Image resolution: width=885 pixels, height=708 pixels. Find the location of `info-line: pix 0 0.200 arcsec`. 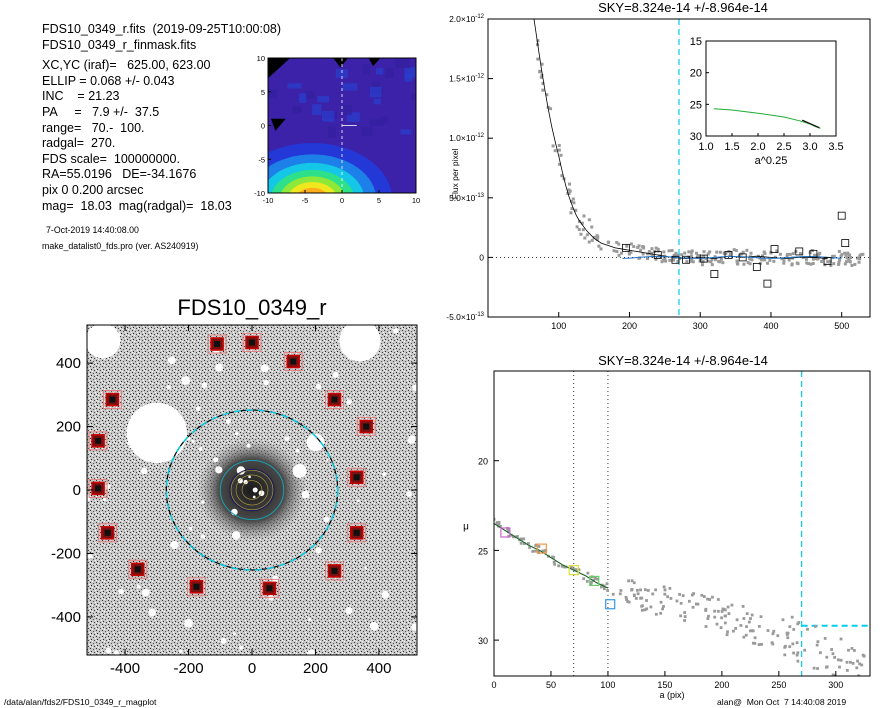

info-line: pix 0 0.200 arcsec is located at coordinates (93, 189).